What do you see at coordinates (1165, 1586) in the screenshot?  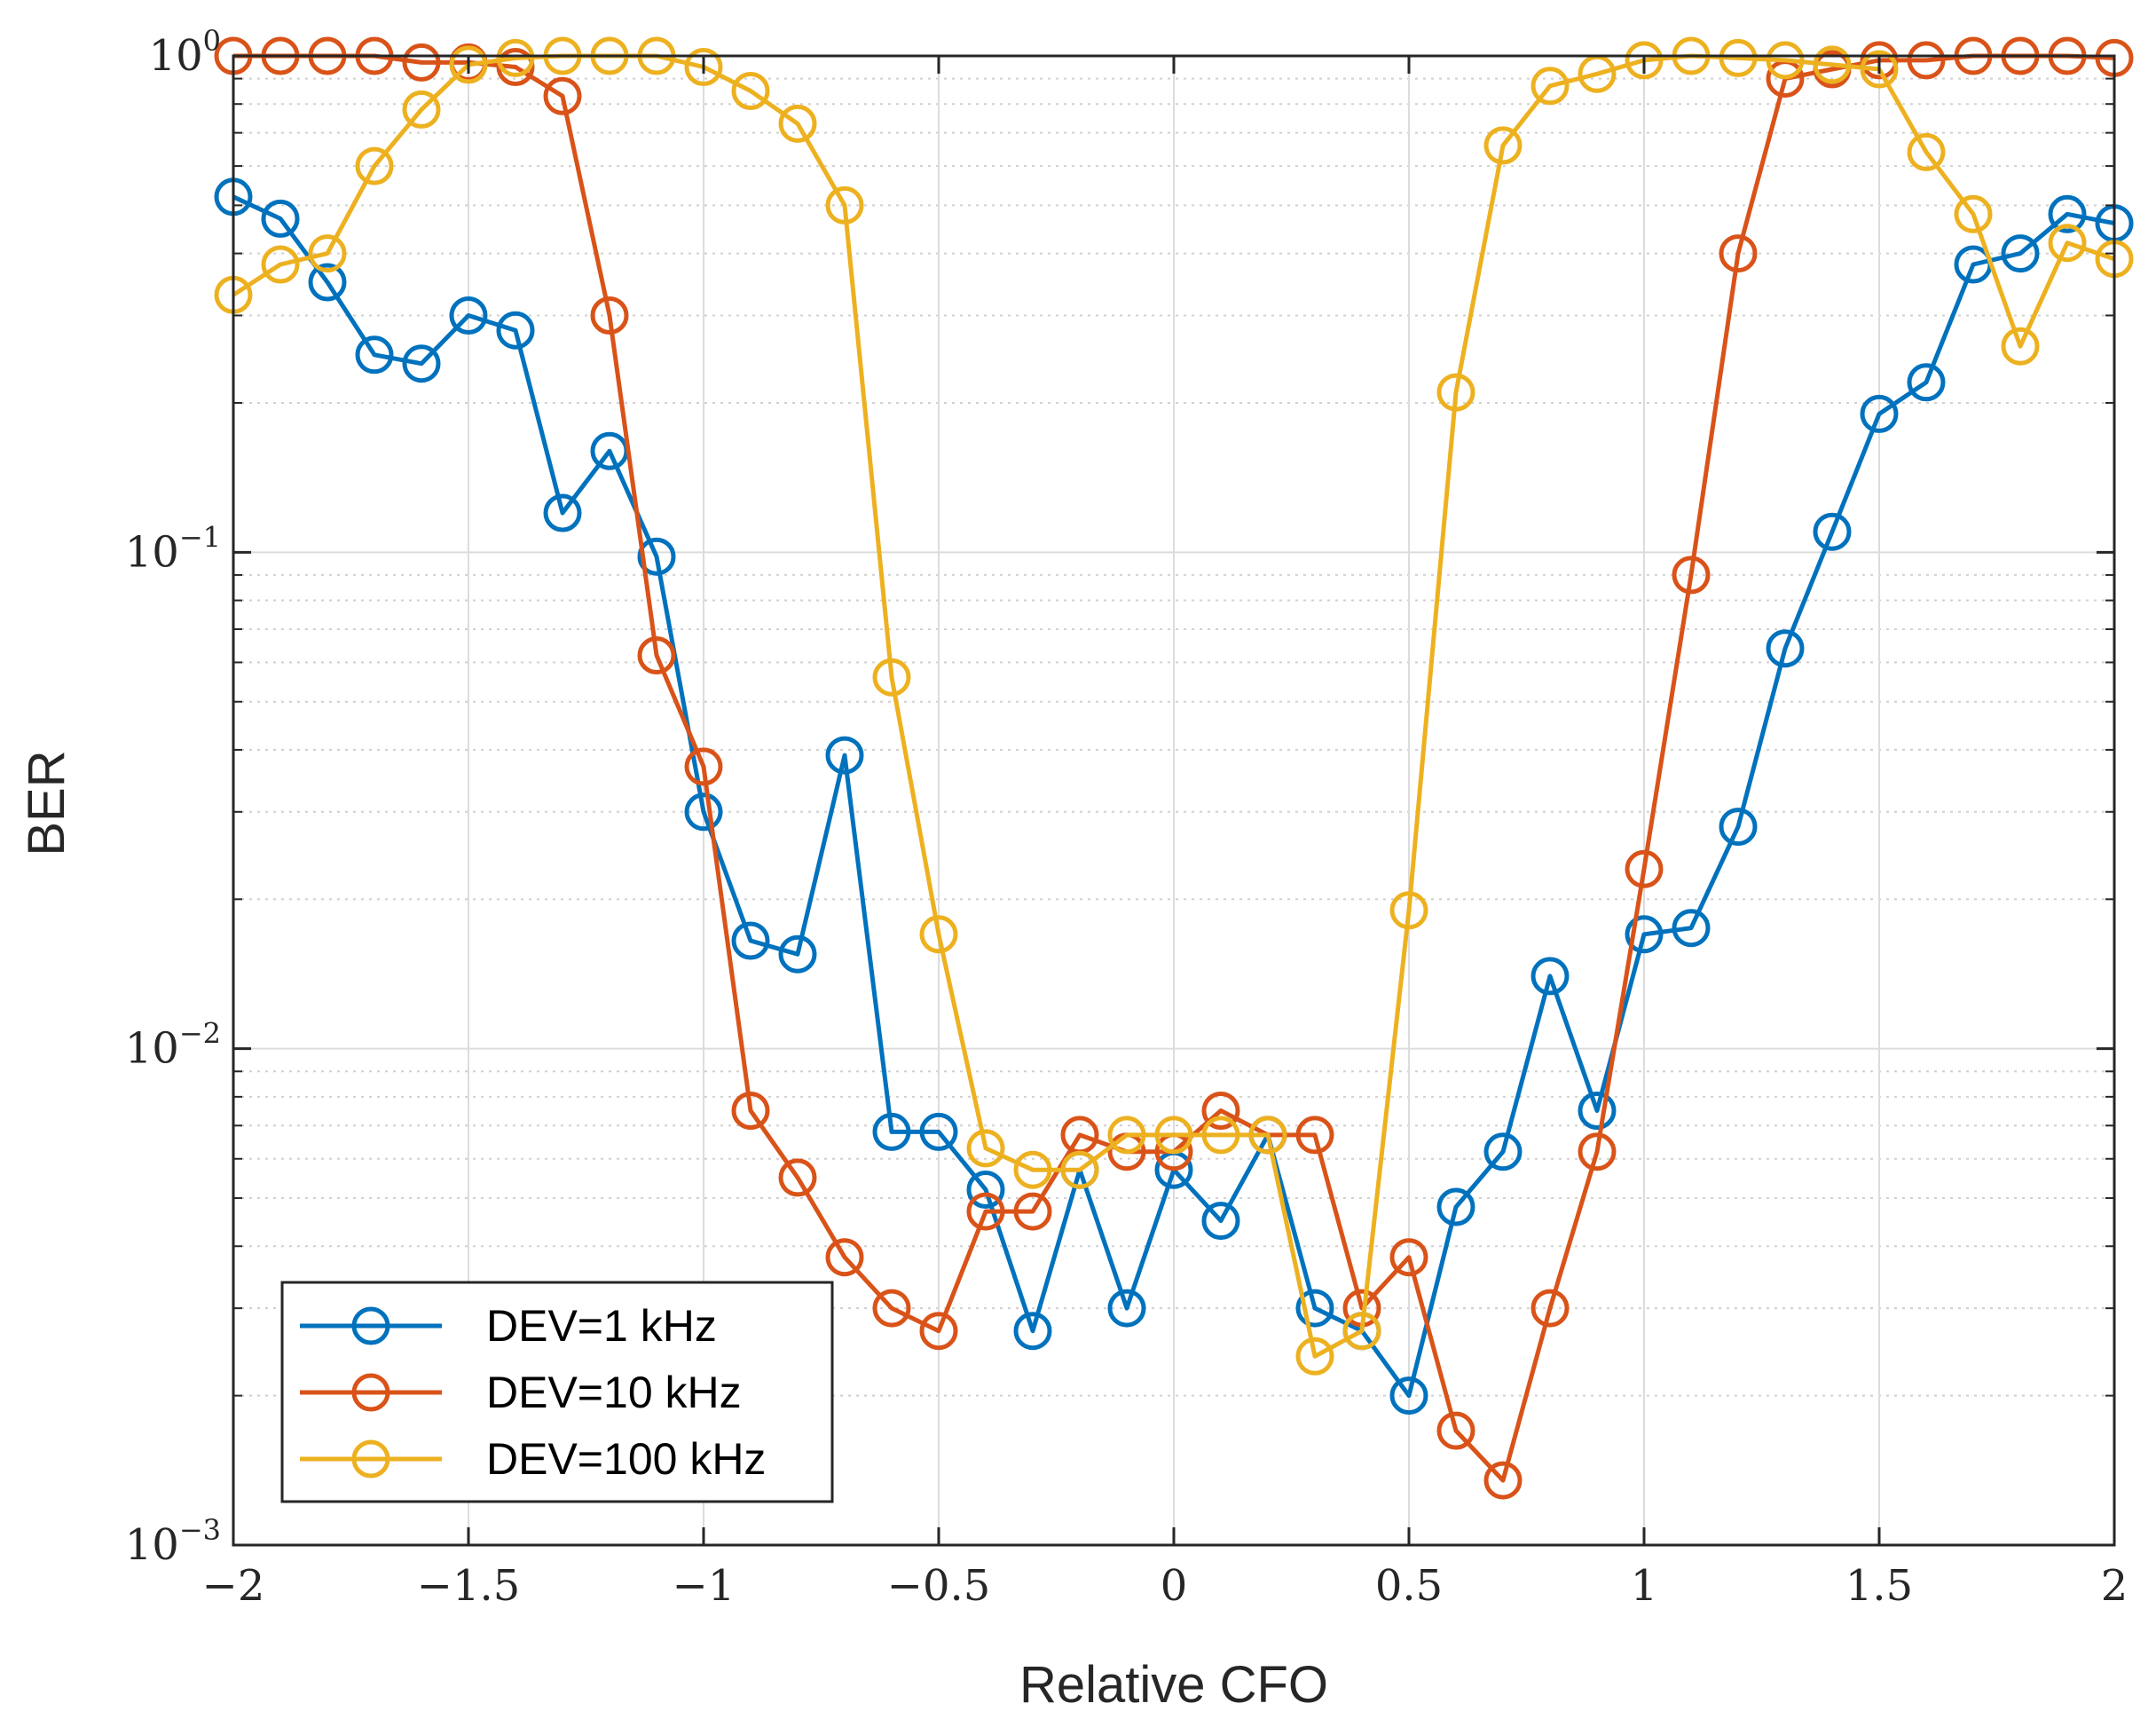 I see `x-tick-labels: −2 −1.5 −1 −0.5 0 0.5 1 1.5 2` at bounding box center [1165, 1586].